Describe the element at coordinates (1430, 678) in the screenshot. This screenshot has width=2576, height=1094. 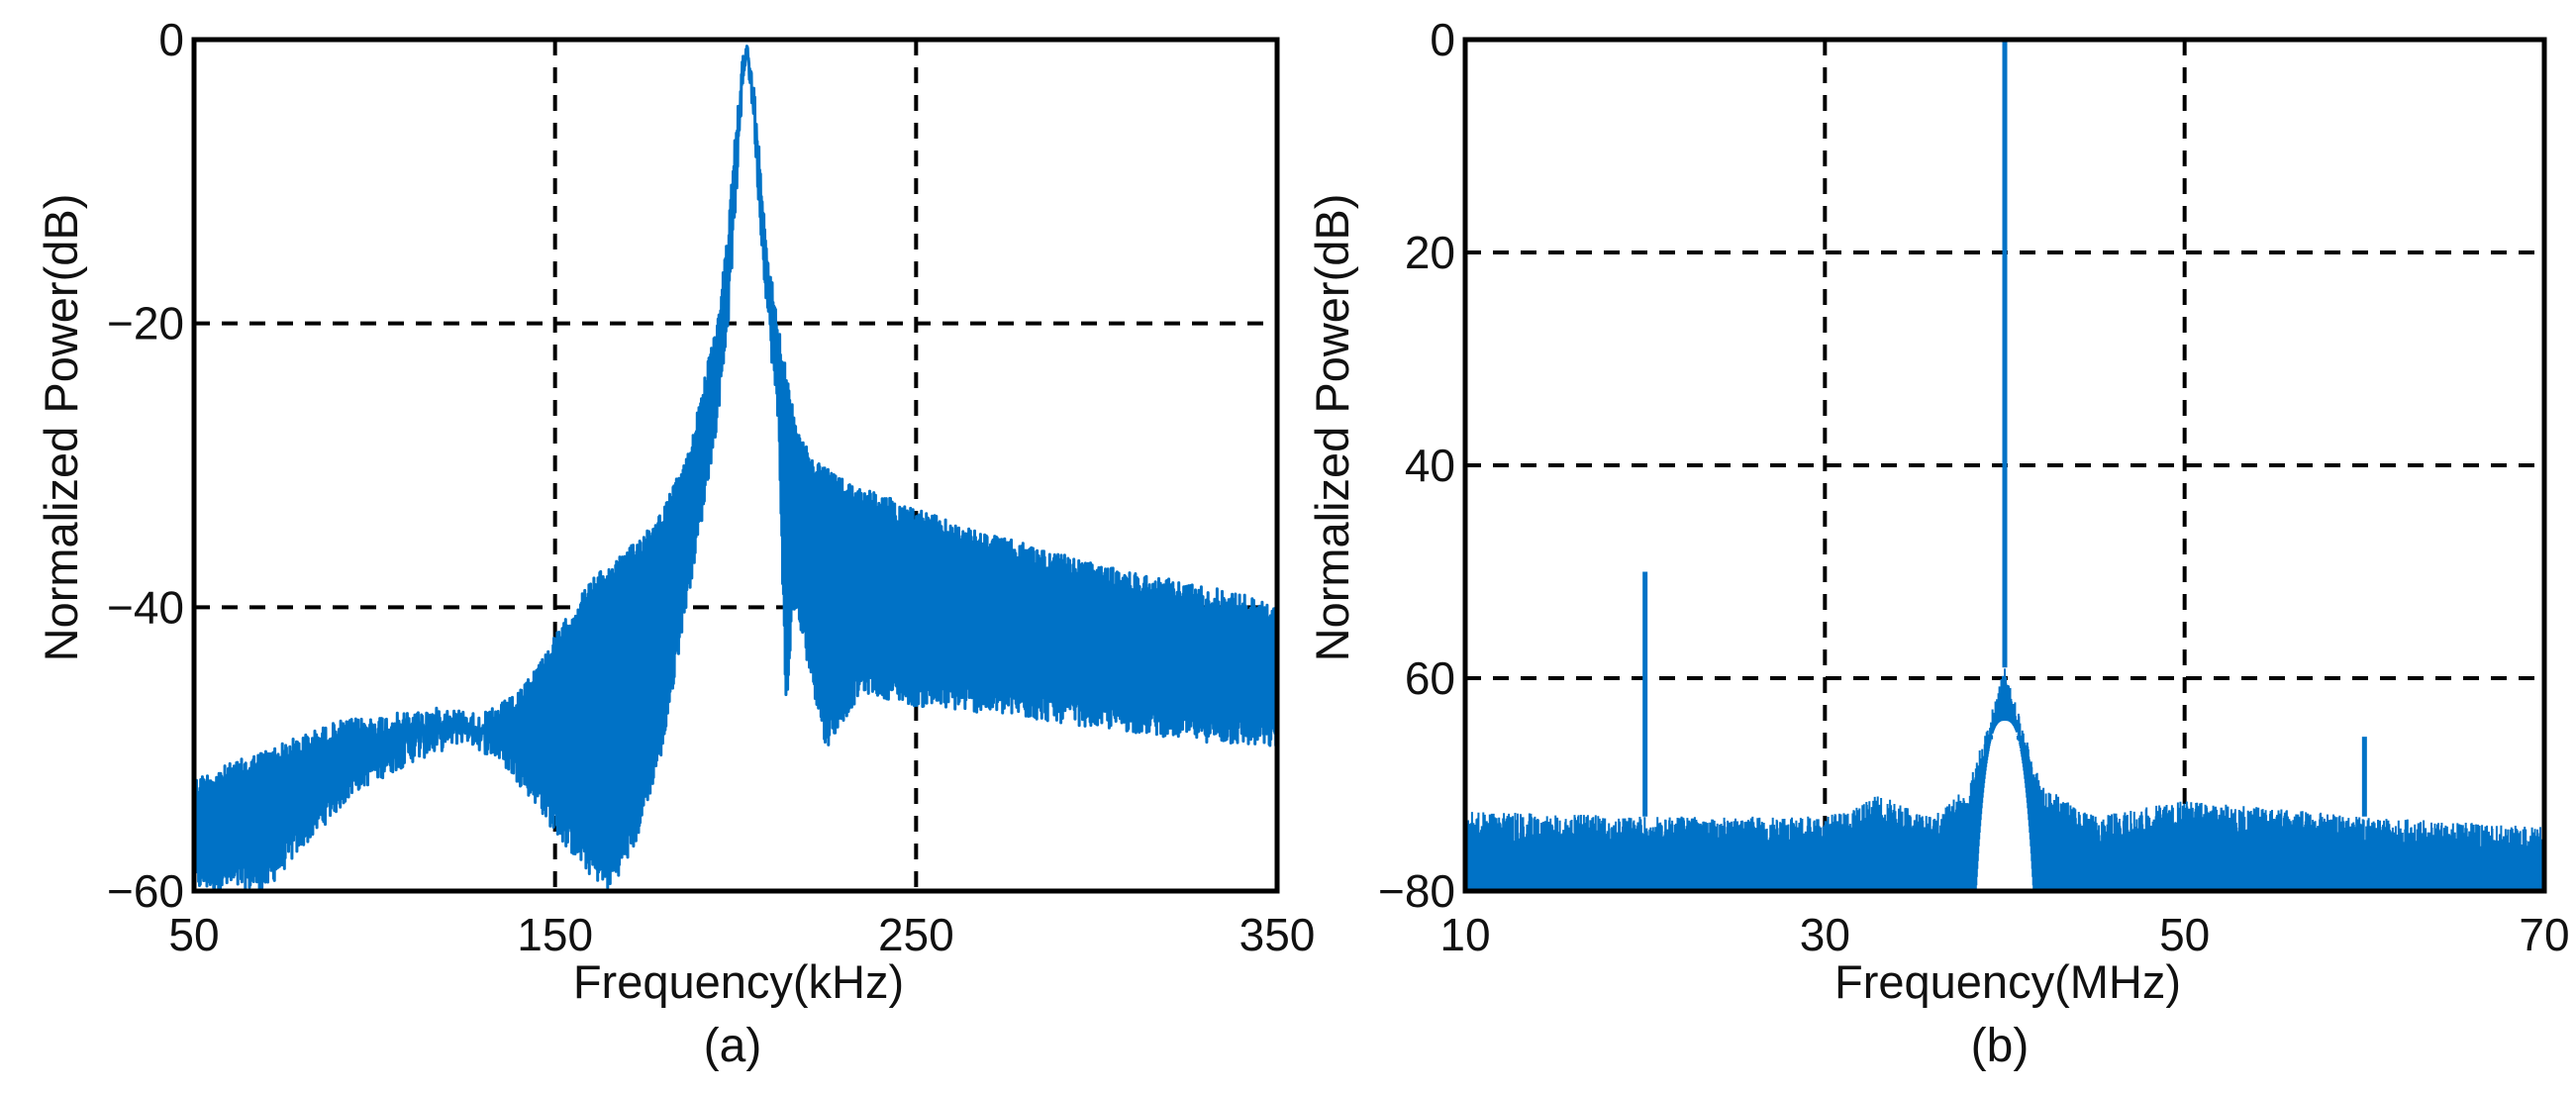
I see `y-tick-label: 60` at that location.